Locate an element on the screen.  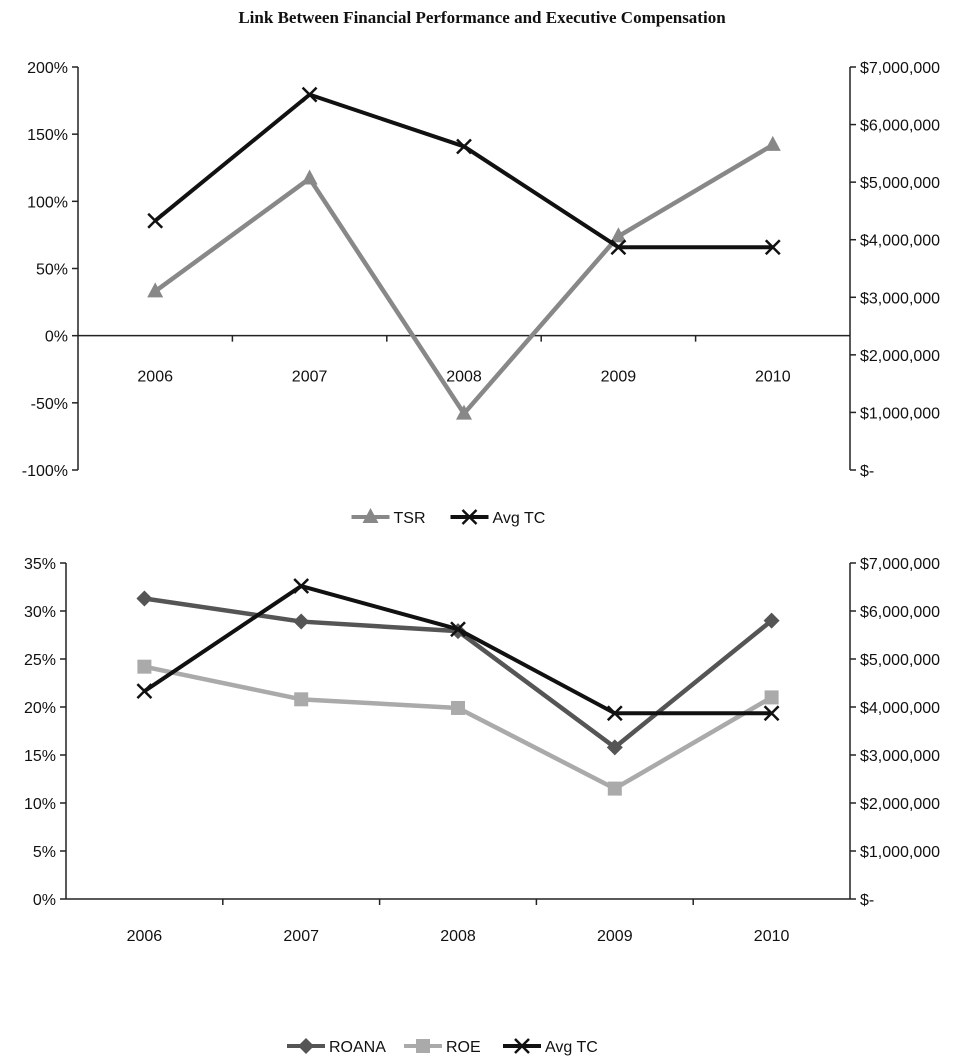
left-axis-tick-label: -50% is located at coordinates (49, 404).